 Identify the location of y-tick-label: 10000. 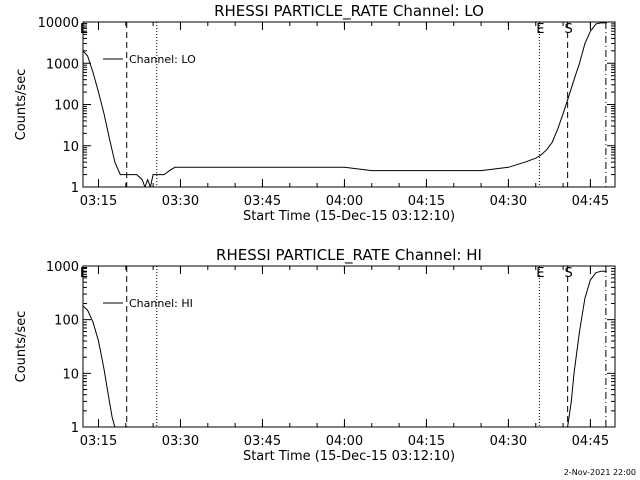
(58, 23).